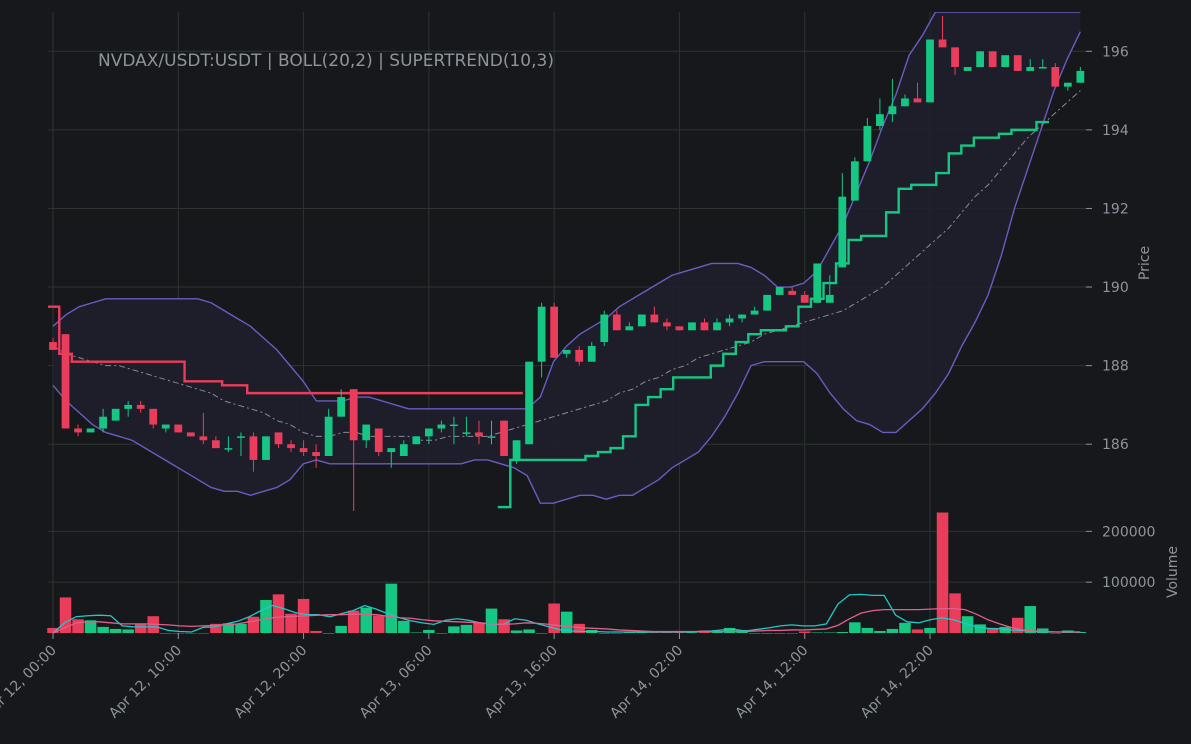 The width and height of the screenshot is (1191, 744). Describe the element at coordinates (1128, 583) in the screenshot. I see `volume-tick-label: 100000` at that location.